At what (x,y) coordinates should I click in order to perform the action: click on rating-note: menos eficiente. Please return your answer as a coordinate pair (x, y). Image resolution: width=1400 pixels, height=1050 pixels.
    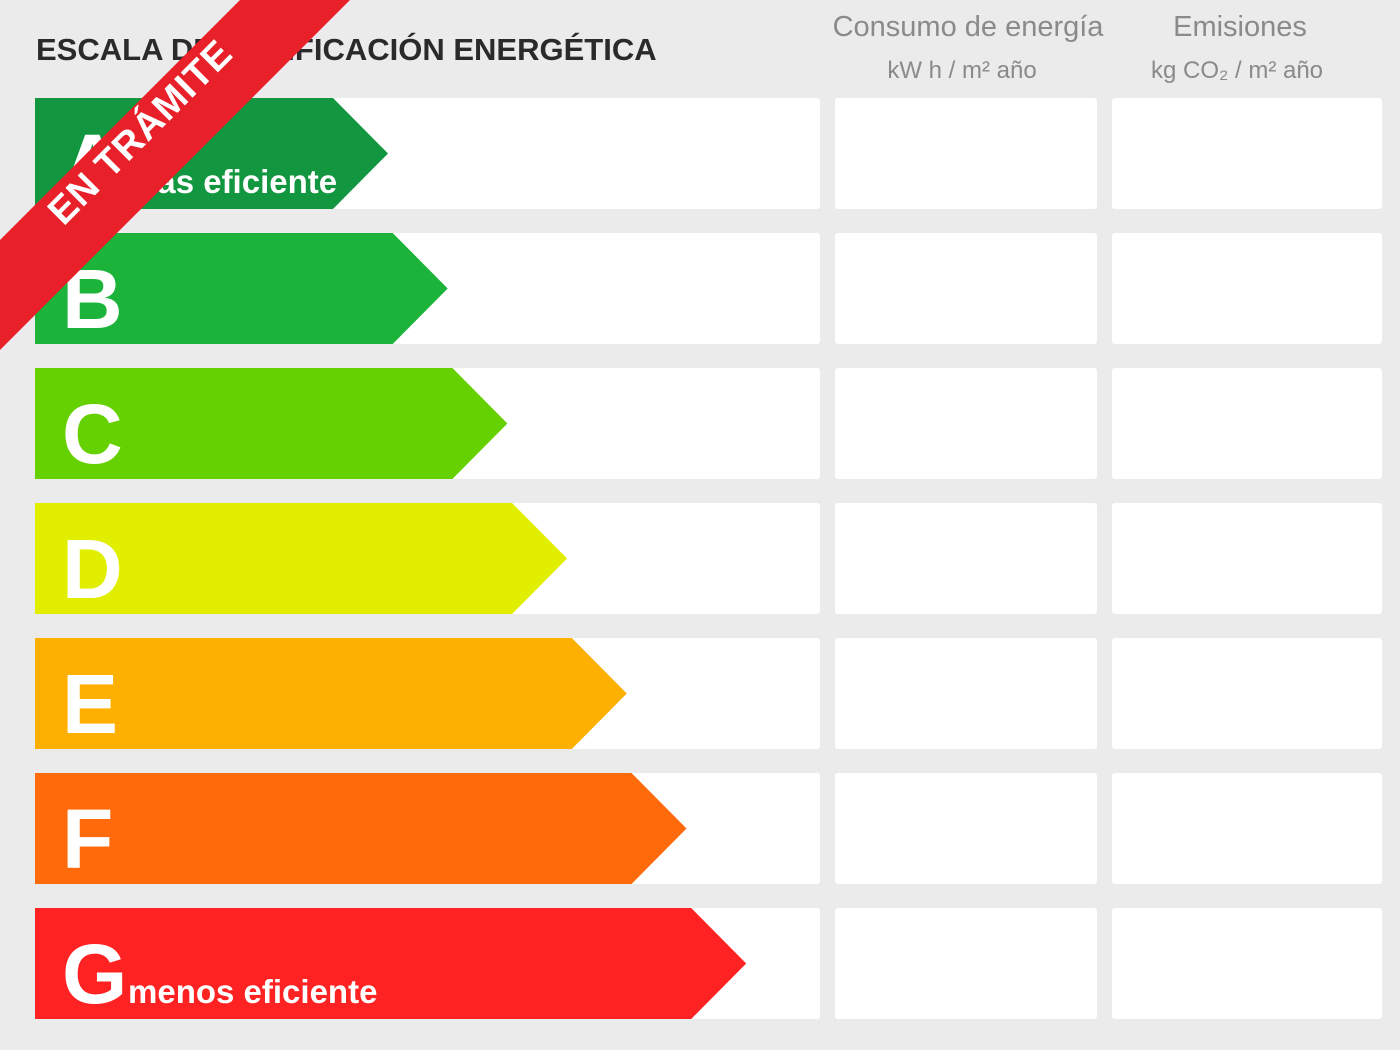
    Looking at the image, I should click on (252, 991).